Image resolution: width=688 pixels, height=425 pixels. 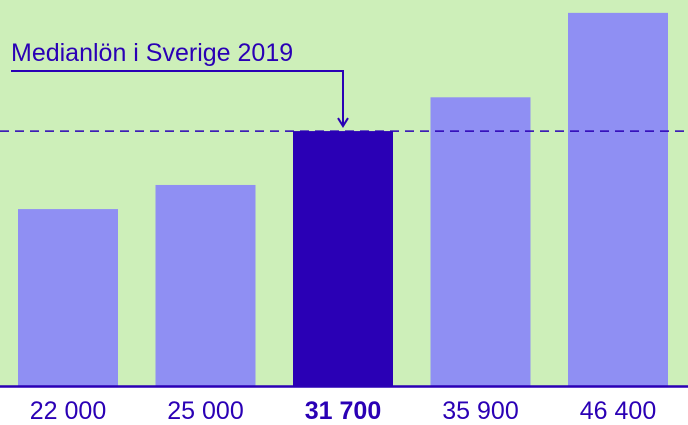 What do you see at coordinates (343, 122) in the screenshot?
I see `annotation-arrowhead` at bounding box center [343, 122].